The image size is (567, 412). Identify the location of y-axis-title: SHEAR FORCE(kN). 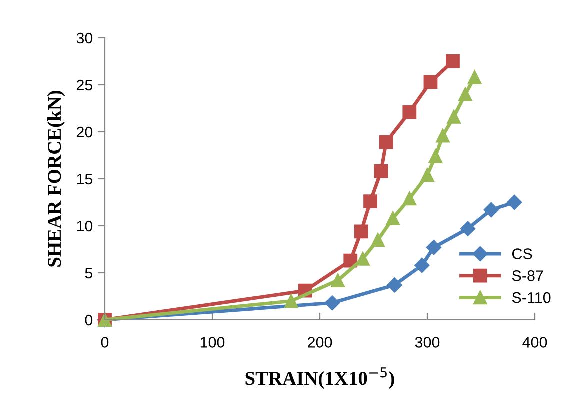
(56, 178).